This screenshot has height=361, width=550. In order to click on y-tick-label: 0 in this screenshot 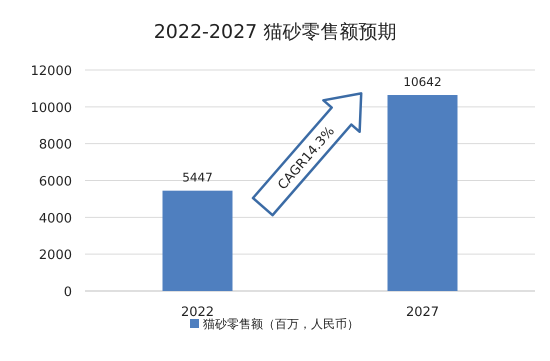, I will do `click(68, 292)`.